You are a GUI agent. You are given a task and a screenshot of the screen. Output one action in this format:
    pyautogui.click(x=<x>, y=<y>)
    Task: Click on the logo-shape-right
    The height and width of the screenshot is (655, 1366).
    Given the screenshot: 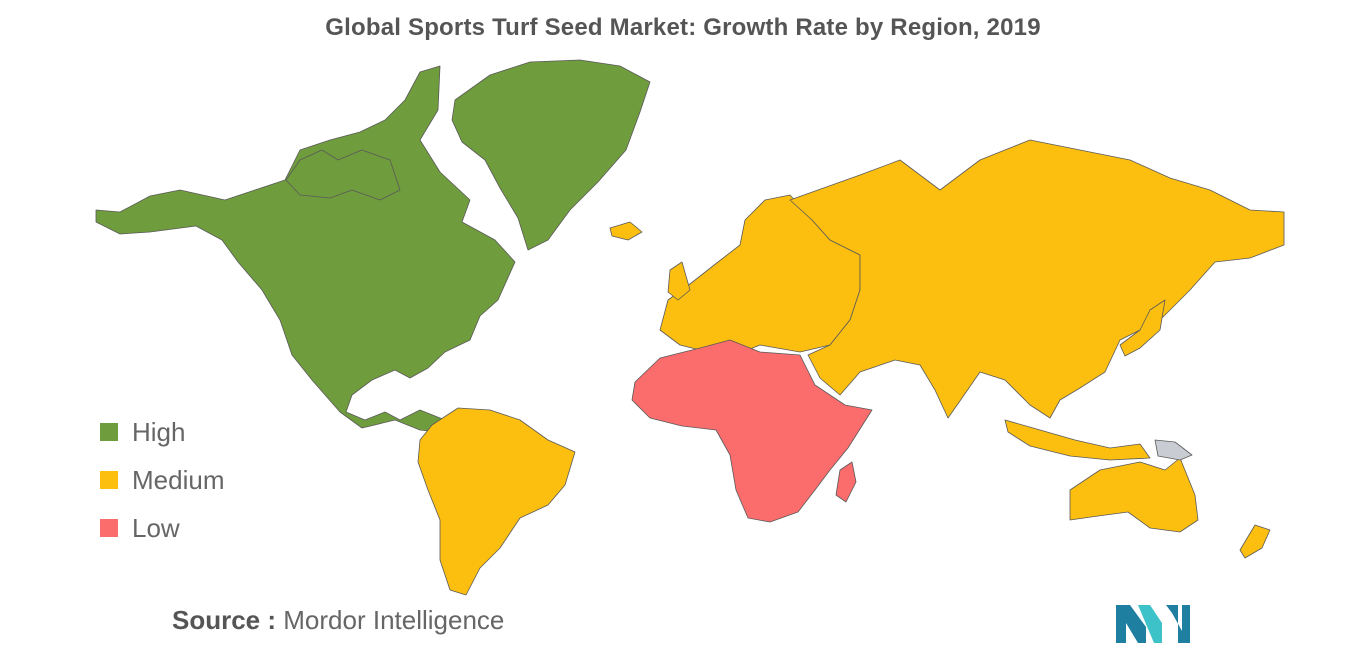 What is the action you would take?
    pyautogui.click(x=1178, y=624)
    